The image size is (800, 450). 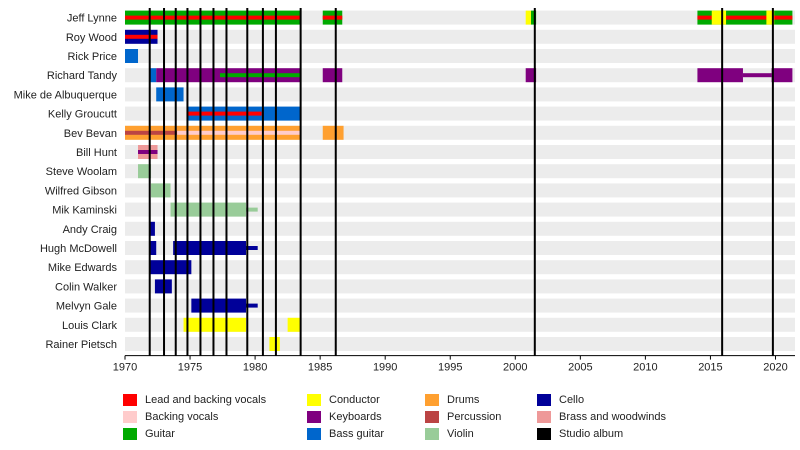 What do you see at coordinates (91, 38) in the screenshot?
I see `member-label: Roy Wood` at bounding box center [91, 38].